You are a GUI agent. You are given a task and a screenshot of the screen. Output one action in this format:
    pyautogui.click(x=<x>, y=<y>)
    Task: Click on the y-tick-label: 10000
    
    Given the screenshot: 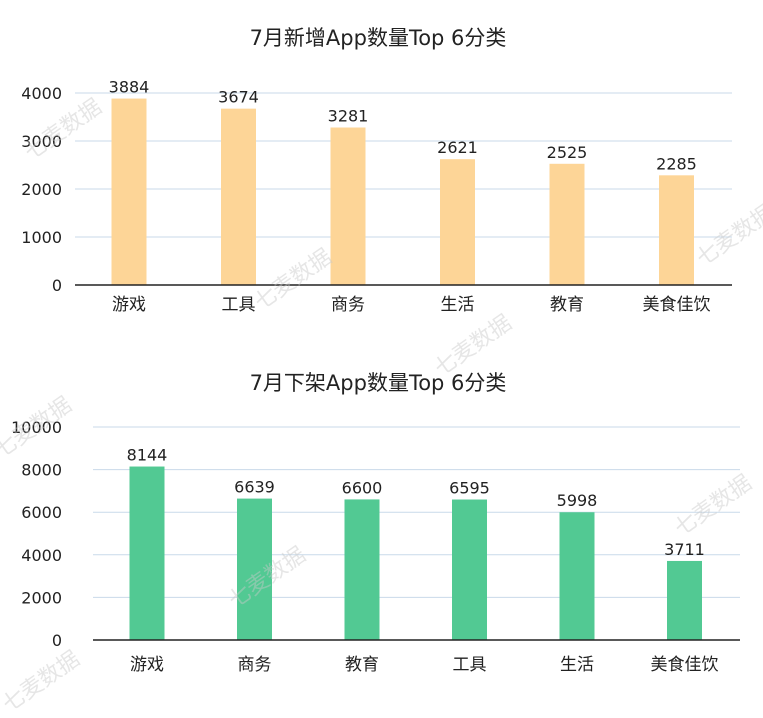 What is the action you would take?
    pyautogui.click(x=36, y=427)
    